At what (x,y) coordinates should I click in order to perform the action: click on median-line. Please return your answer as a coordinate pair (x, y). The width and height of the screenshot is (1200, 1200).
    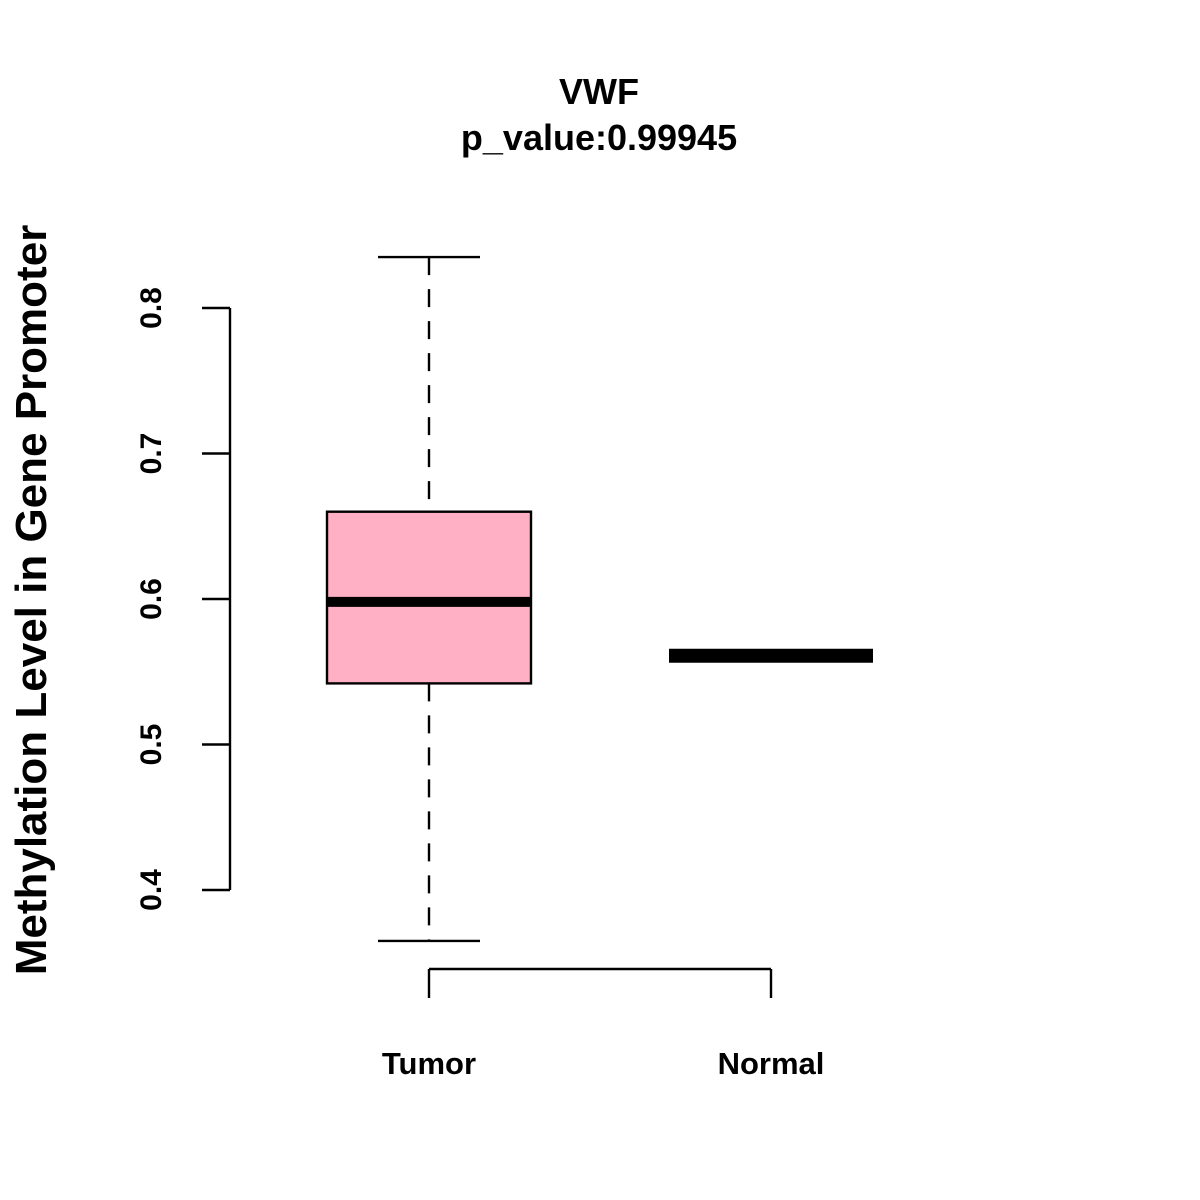
    Looking at the image, I should click on (771, 655).